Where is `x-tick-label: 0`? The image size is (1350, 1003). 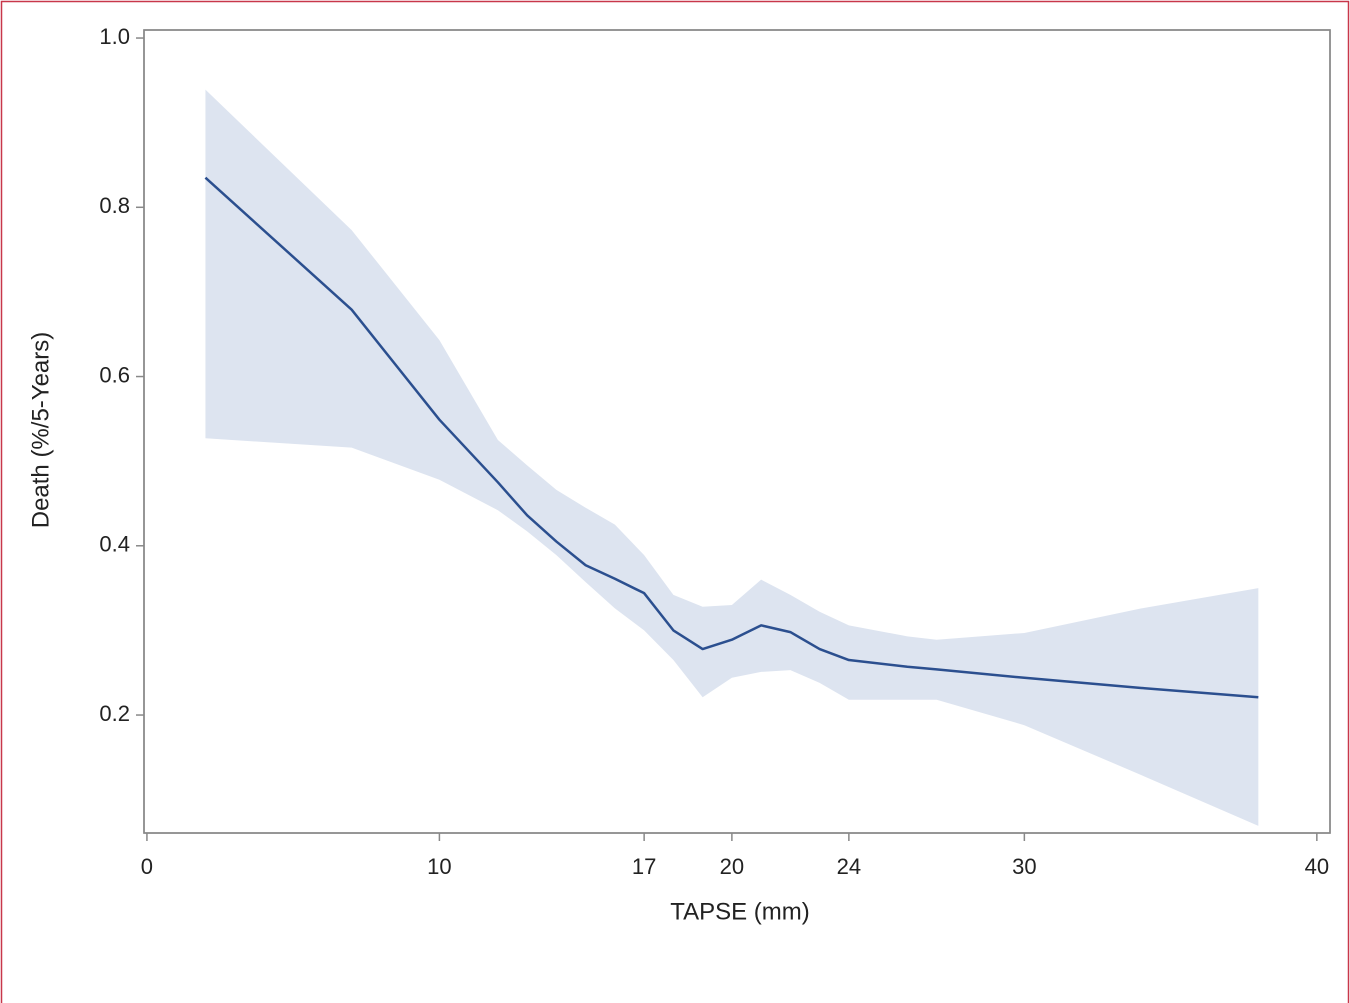
x-tick-label: 0 is located at coordinates (147, 866).